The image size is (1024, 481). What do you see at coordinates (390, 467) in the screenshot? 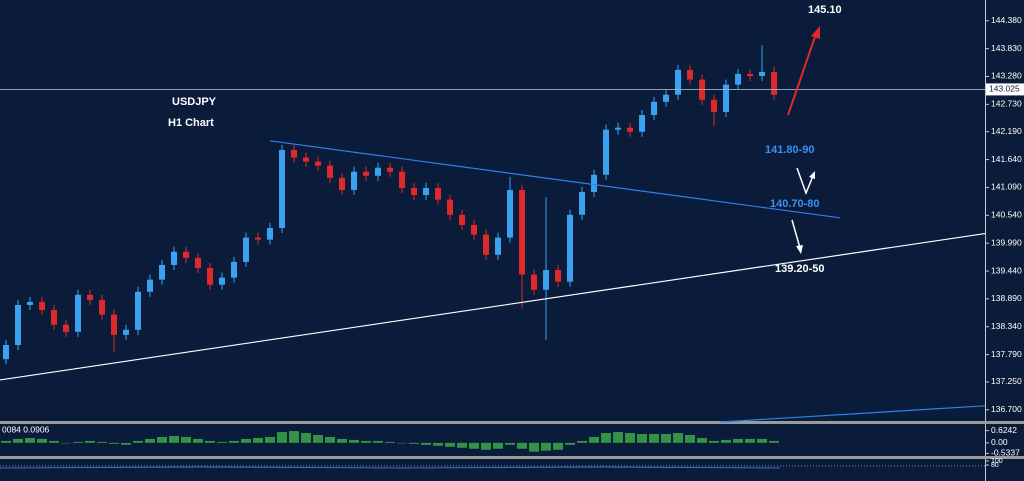
I see `oscillator-line` at bounding box center [390, 467].